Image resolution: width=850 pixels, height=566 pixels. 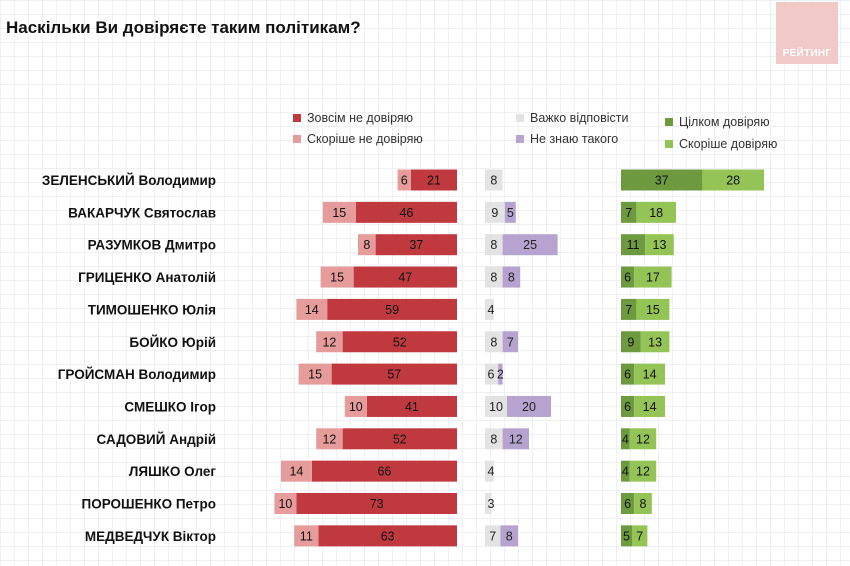 What do you see at coordinates (172, 342) in the screenshot?
I see `category-label: БОЙКО Юрій` at bounding box center [172, 342].